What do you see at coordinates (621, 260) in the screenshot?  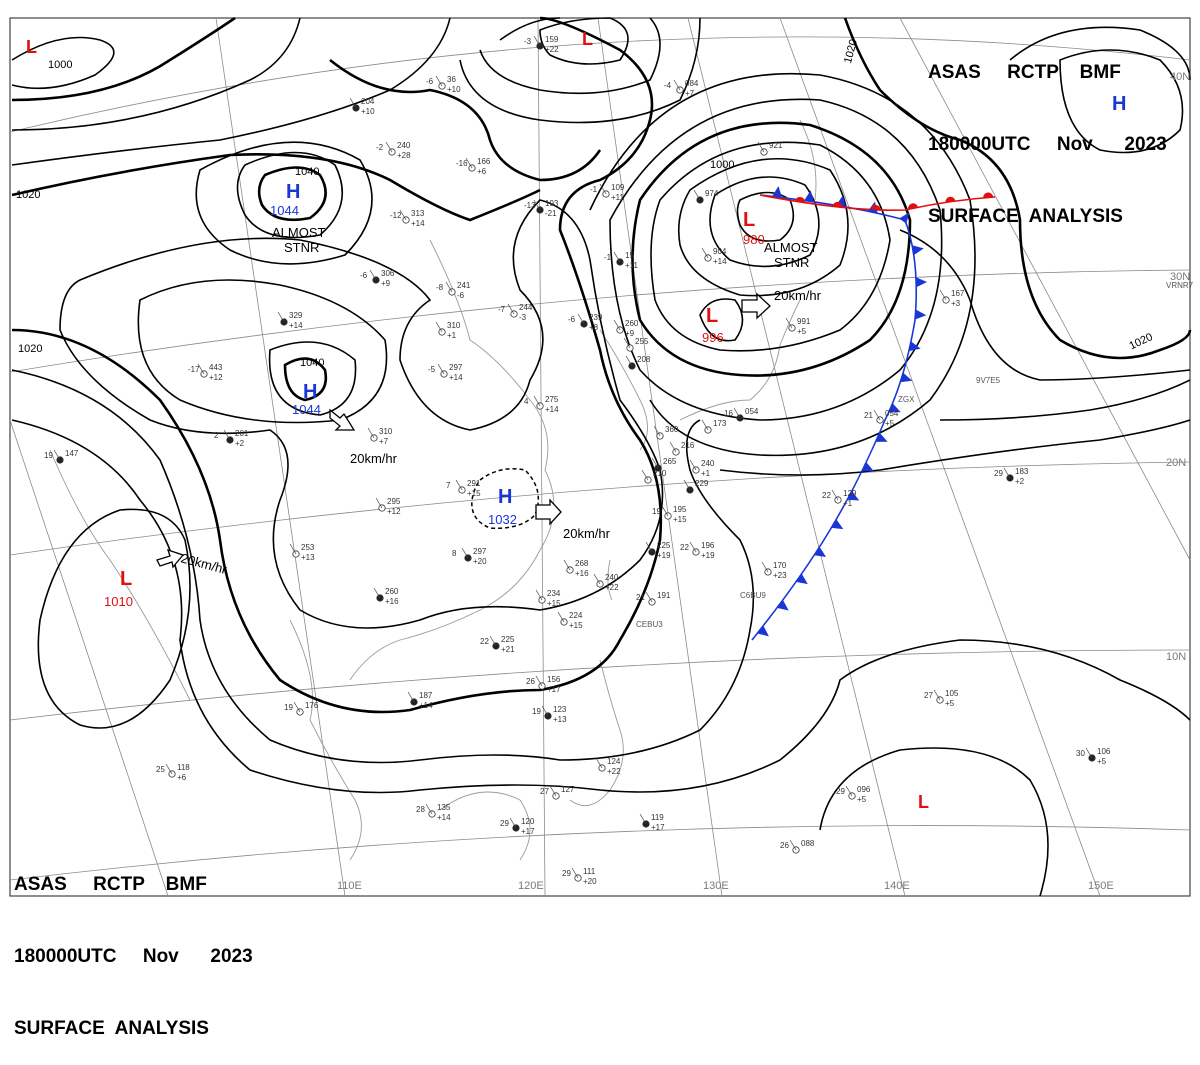 I see `station-plot: -1 15+11` at bounding box center [621, 260].